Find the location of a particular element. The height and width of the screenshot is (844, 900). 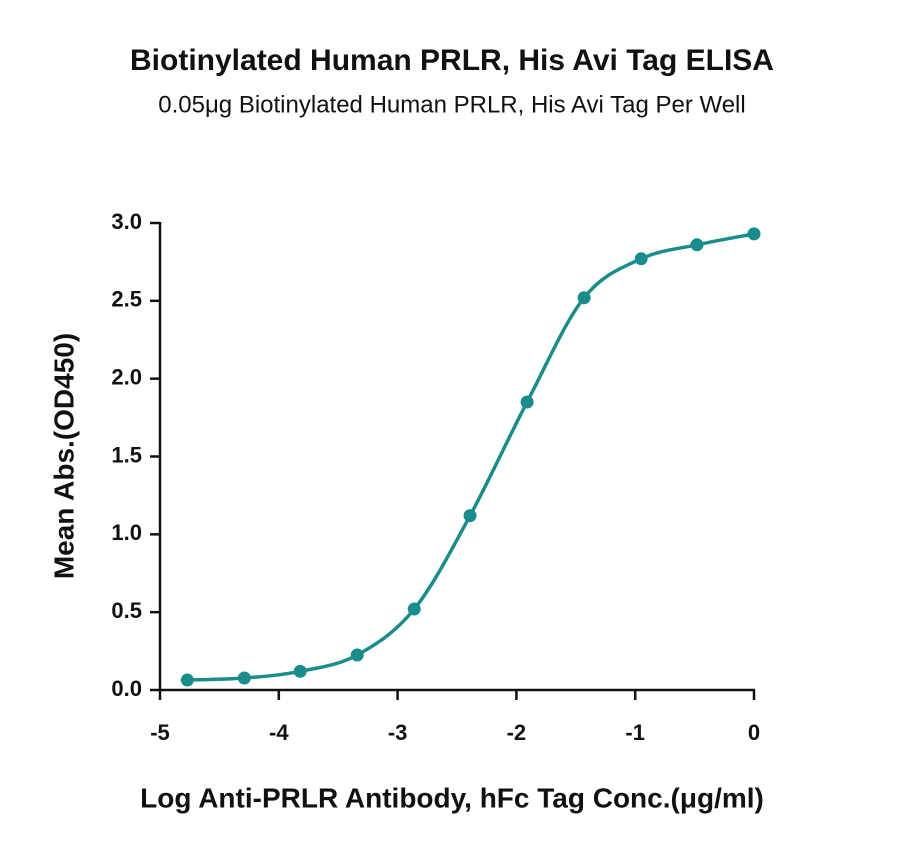

x-tick-label: 0 is located at coordinates (754, 732).